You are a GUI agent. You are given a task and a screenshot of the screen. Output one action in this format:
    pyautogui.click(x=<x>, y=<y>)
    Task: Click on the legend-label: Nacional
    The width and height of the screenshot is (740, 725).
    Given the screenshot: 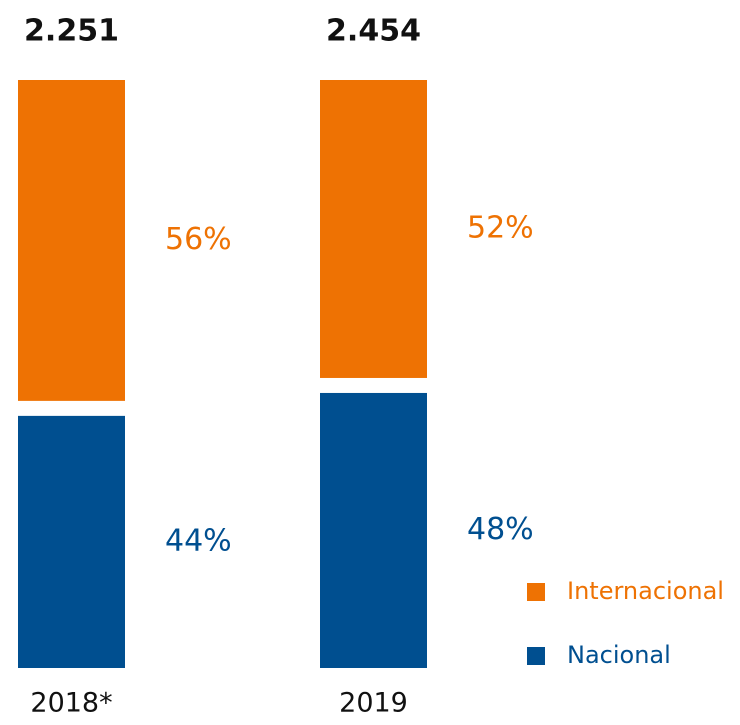 What is the action you would take?
    pyautogui.click(x=619, y=655)
    